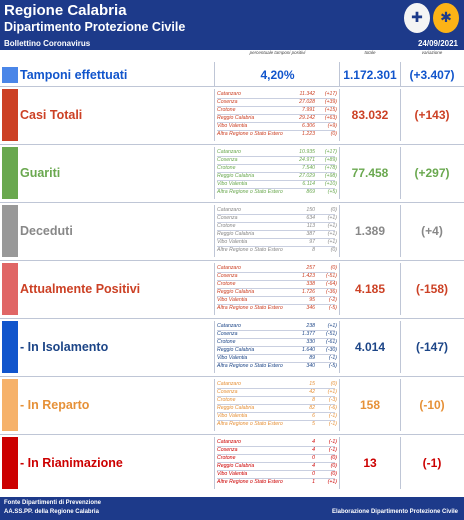  I want to click on province-value: 6.114, so click(308, 184).